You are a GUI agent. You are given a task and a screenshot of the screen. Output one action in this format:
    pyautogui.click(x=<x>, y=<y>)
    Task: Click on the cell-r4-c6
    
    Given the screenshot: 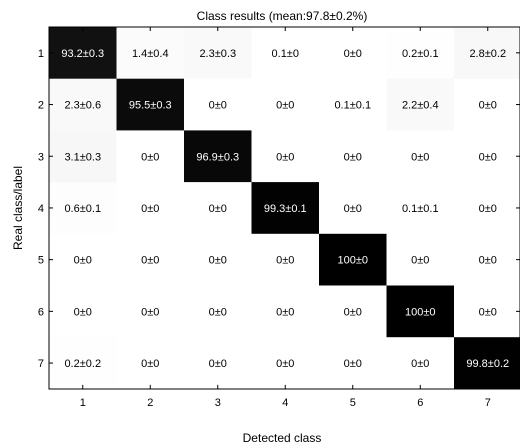 What is the action you would take?
    pyautogui.click(x=420, y=208)
    